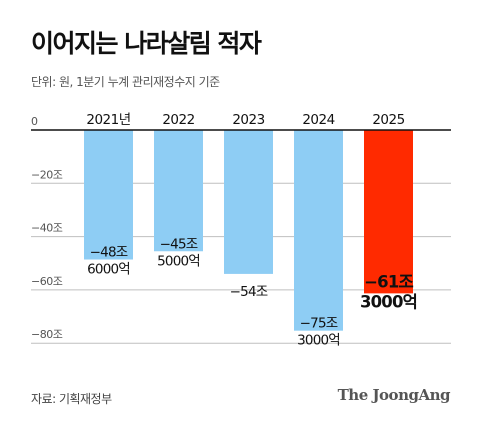 This screenshot has width=480, height=428. Describe the element at coordinates (47, 334) in the screenshot. I see `y-tick-label: −80조` at that location.